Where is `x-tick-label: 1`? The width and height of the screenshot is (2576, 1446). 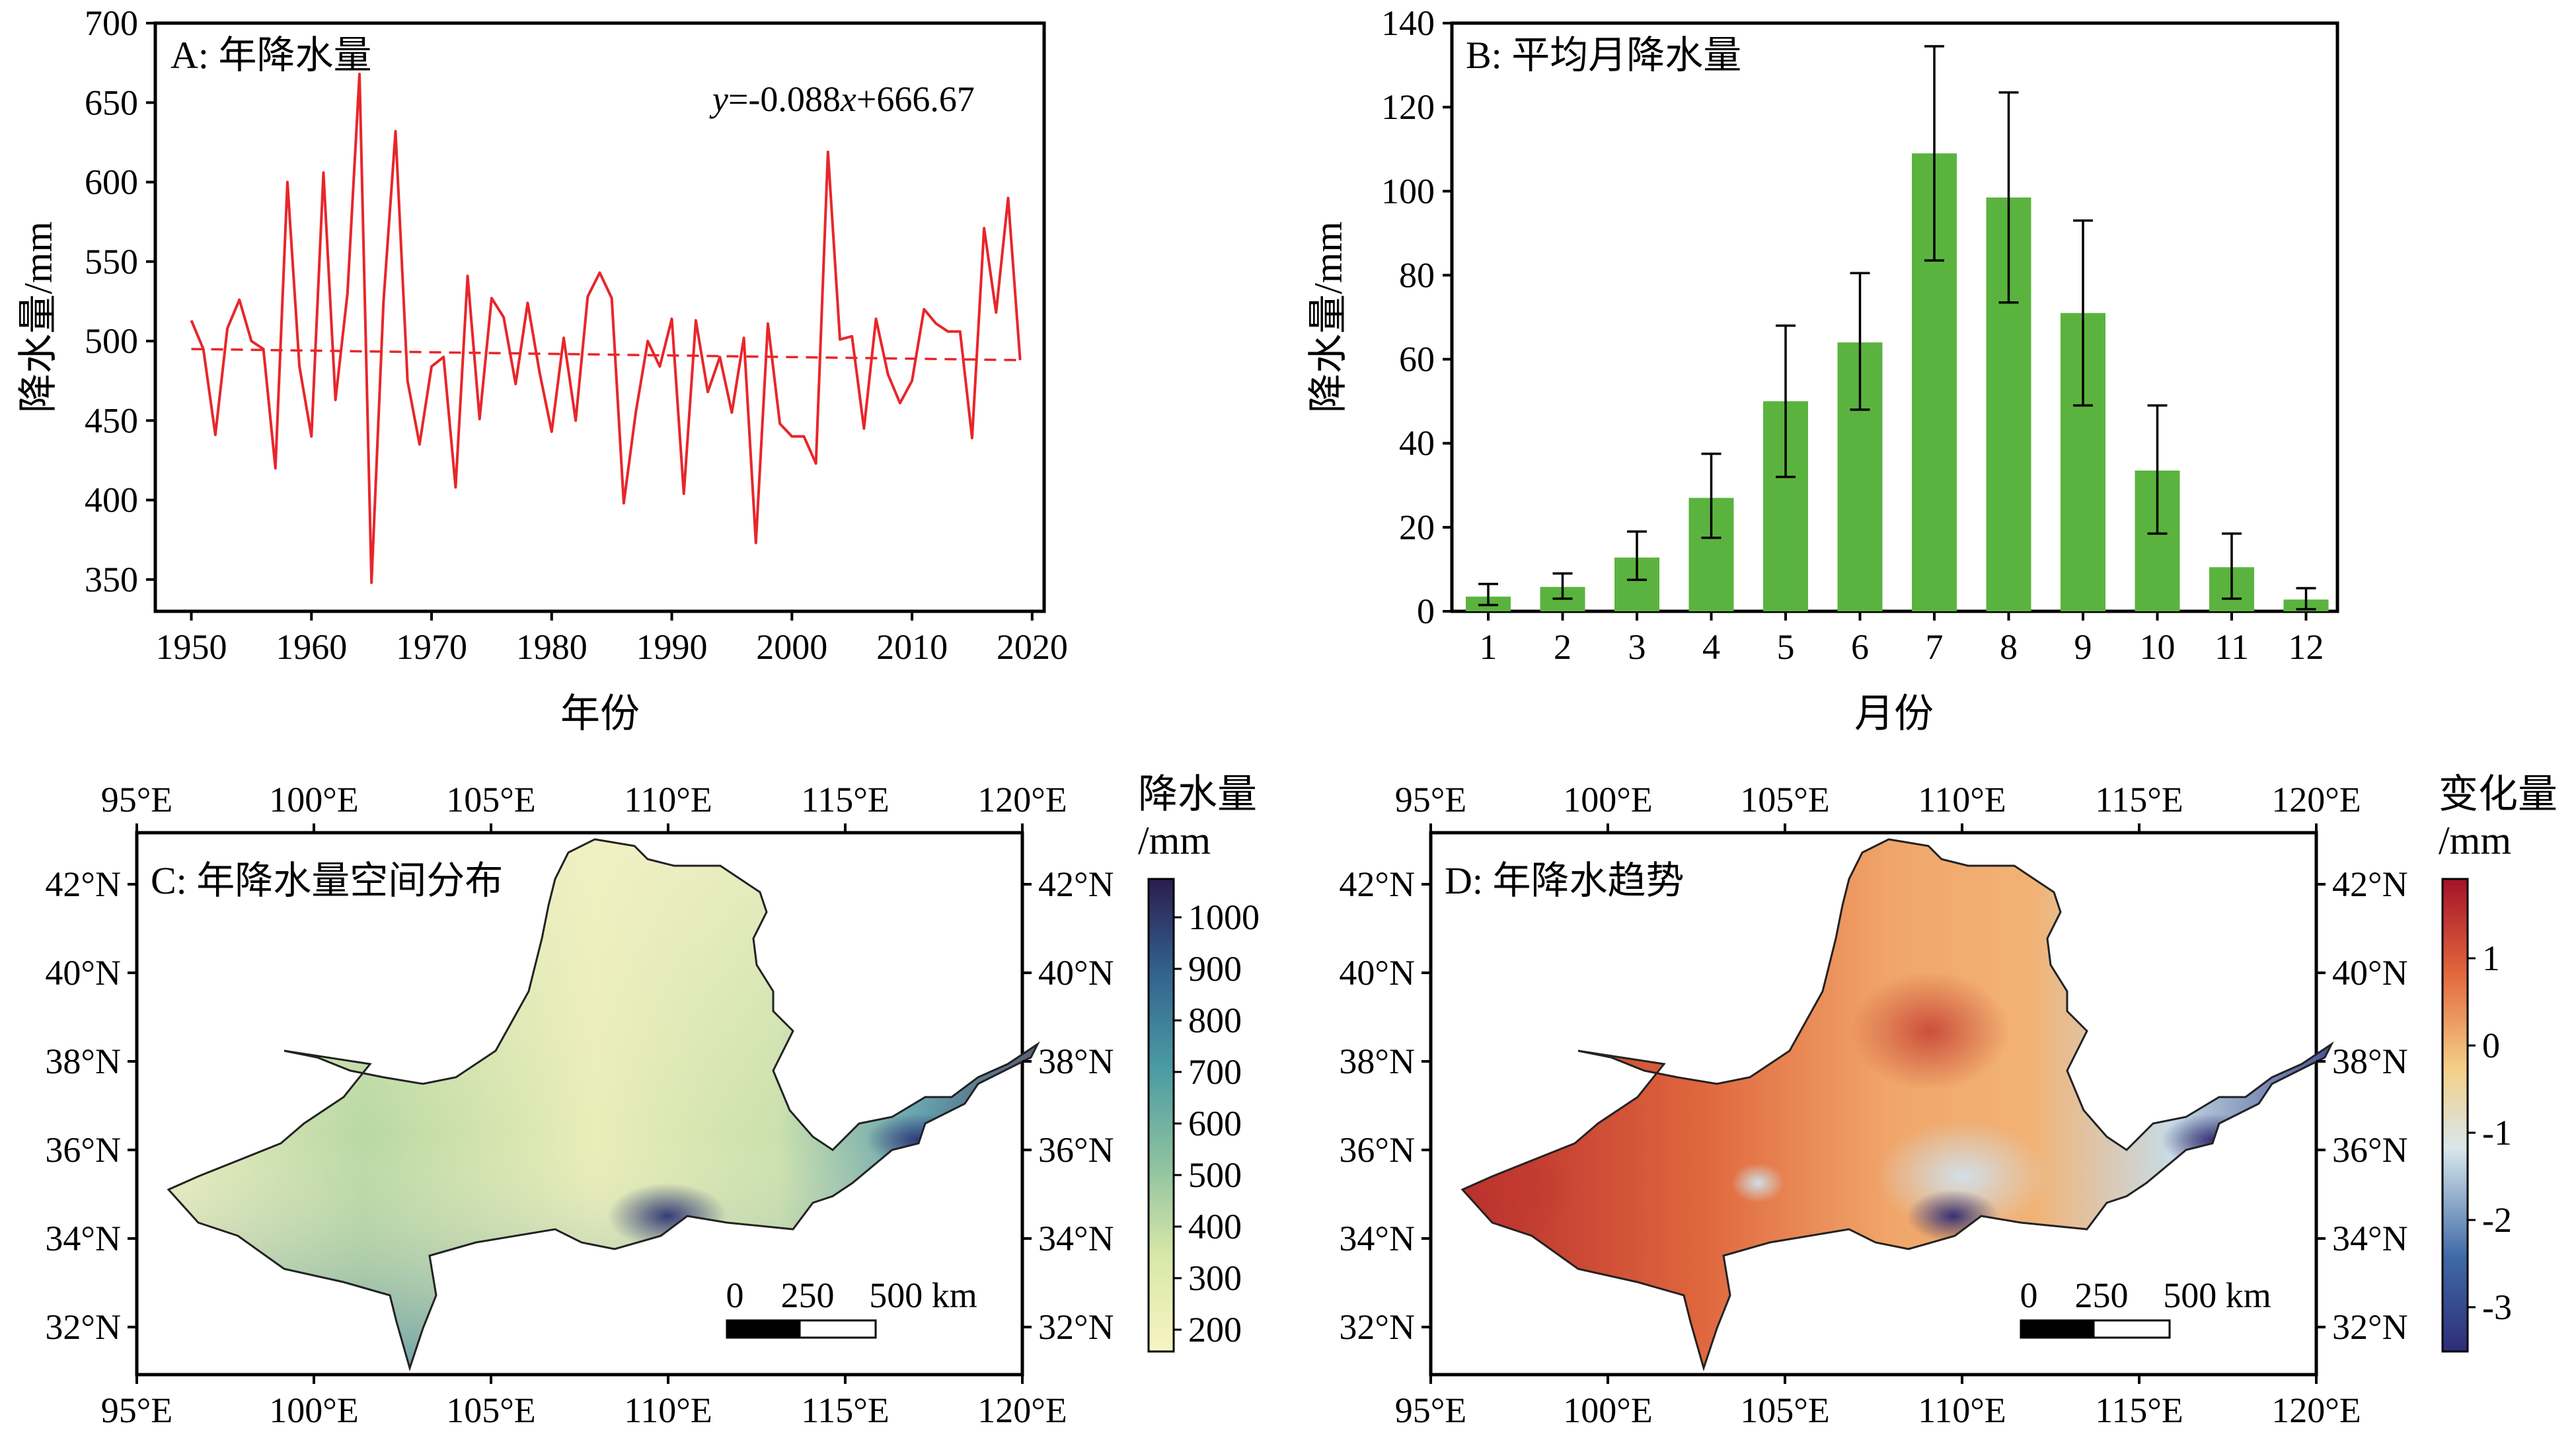
x-tick-label: 1 is located at coordinates (1489, 647).